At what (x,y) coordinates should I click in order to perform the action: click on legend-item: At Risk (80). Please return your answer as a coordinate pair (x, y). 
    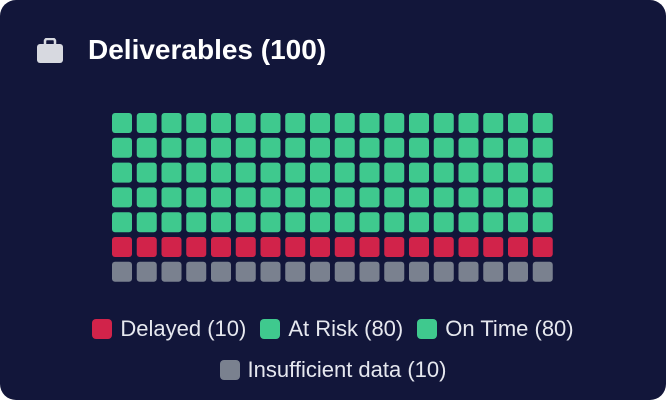
    Looking at the image, I should click on (331, 329).